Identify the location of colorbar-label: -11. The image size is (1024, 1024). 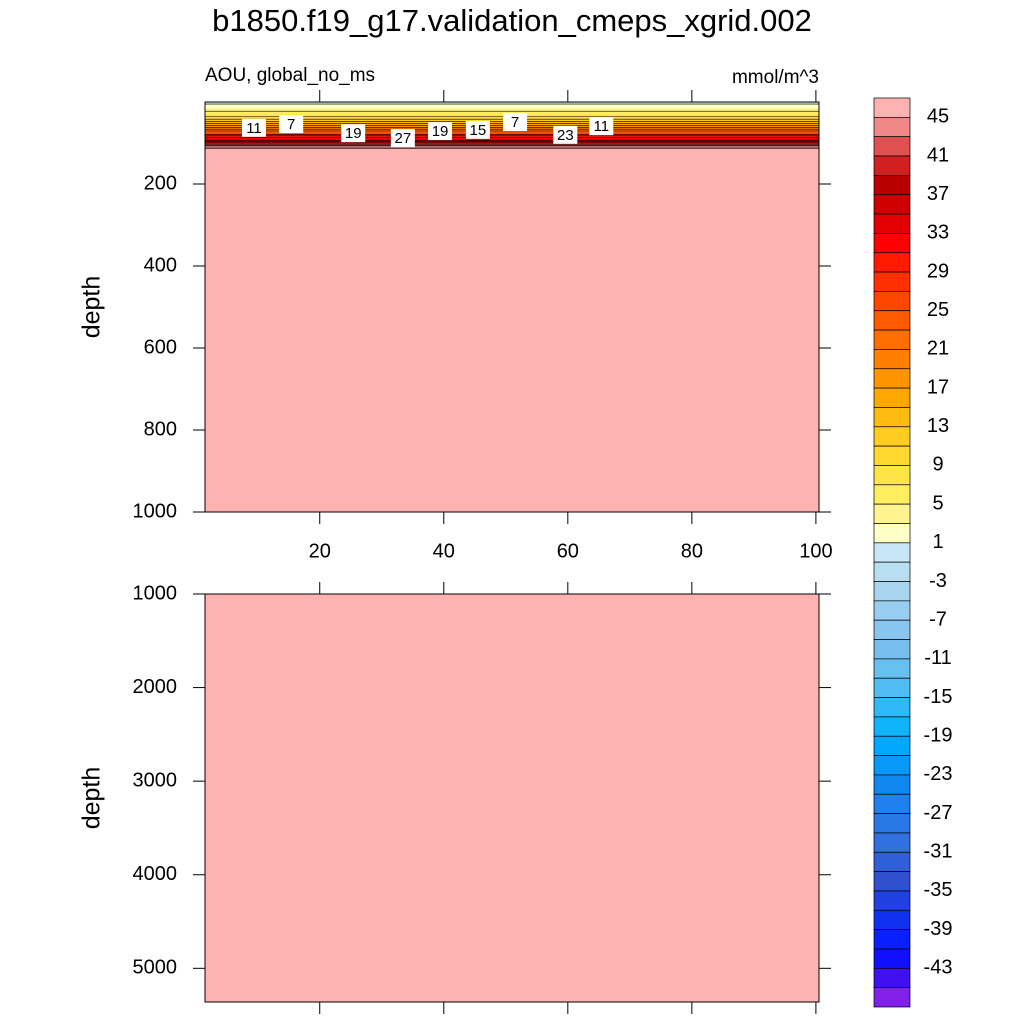
(937, 658).